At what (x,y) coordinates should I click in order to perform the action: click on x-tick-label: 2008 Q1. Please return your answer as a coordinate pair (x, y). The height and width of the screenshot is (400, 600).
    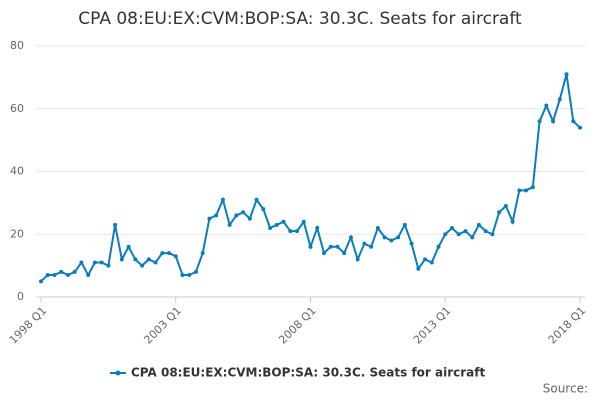
    Looking at the image, I should click on (297, 325).